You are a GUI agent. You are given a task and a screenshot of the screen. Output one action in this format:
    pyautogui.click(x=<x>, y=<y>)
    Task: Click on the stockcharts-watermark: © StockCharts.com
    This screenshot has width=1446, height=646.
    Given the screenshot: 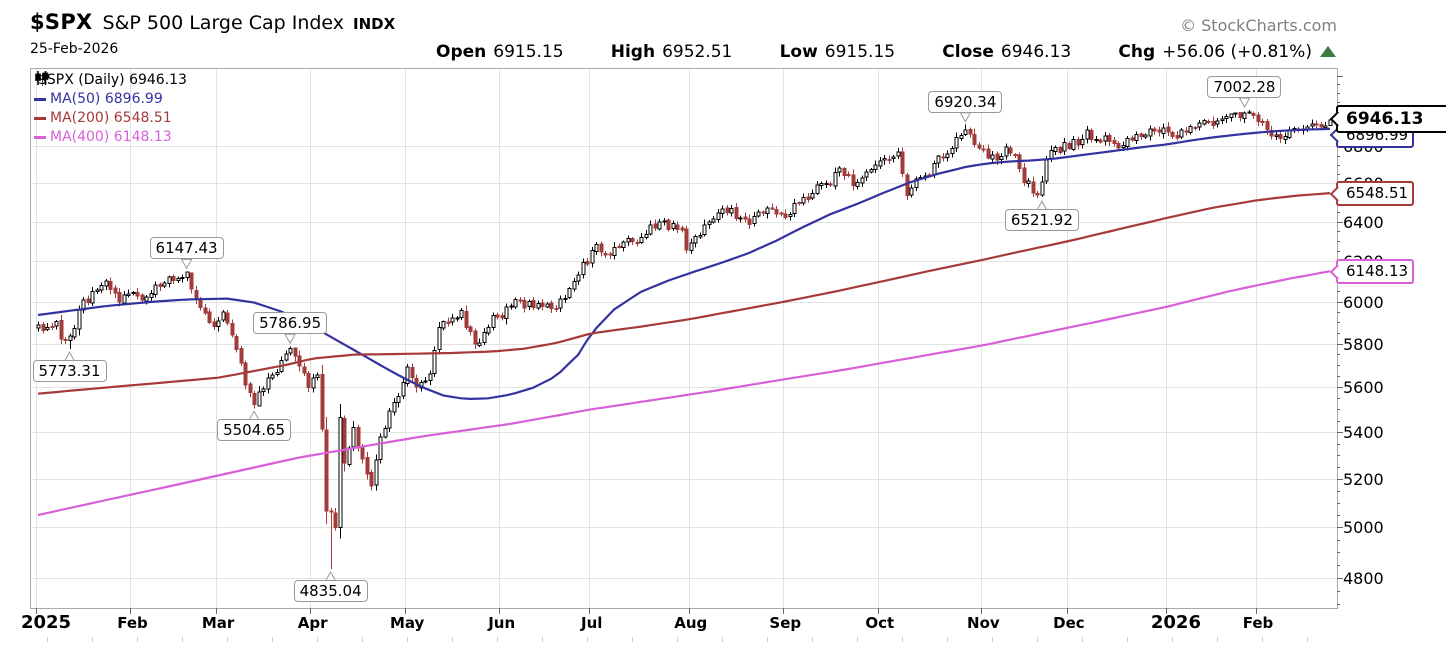 What is the action you would take?
    pyautogui.click(x=1258, y=25)
    